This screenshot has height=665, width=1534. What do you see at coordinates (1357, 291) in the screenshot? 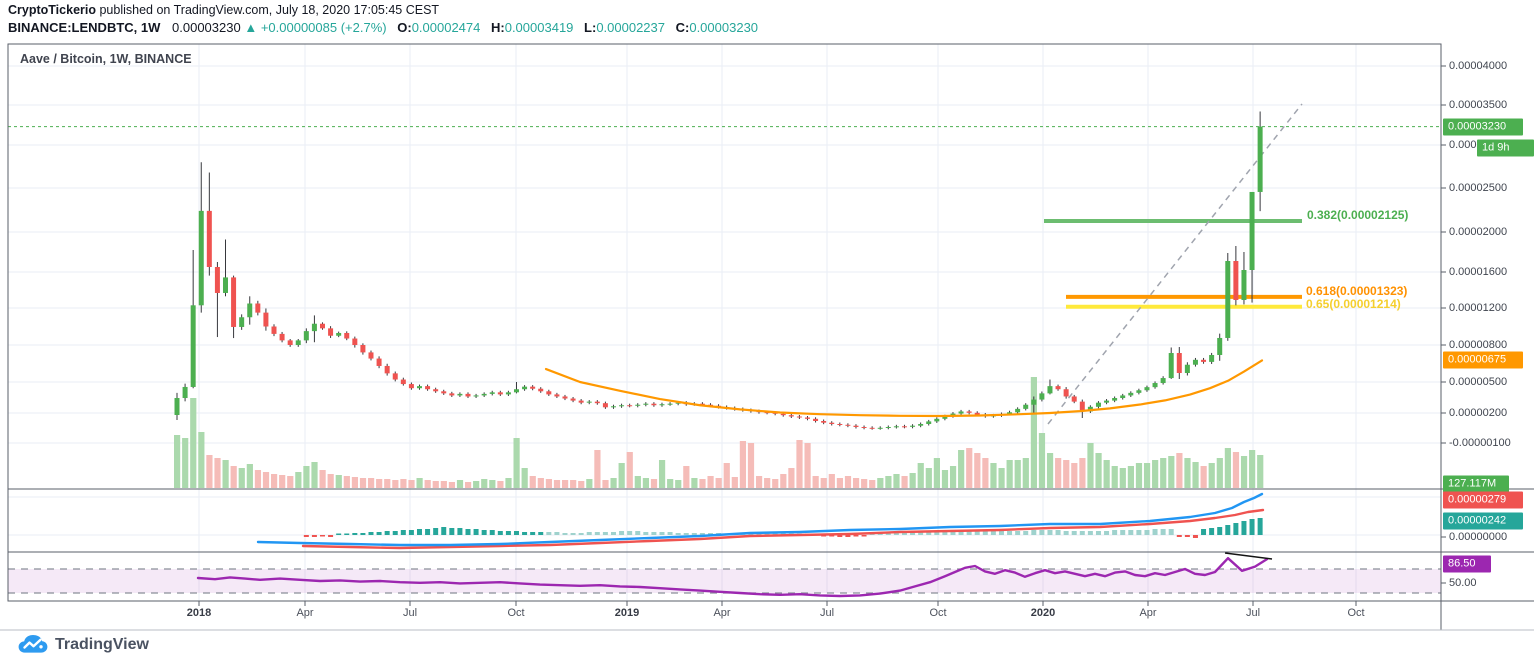
I see `fib-level-label: 0.618(0.00001323)` at bounding box center [1357, 291].